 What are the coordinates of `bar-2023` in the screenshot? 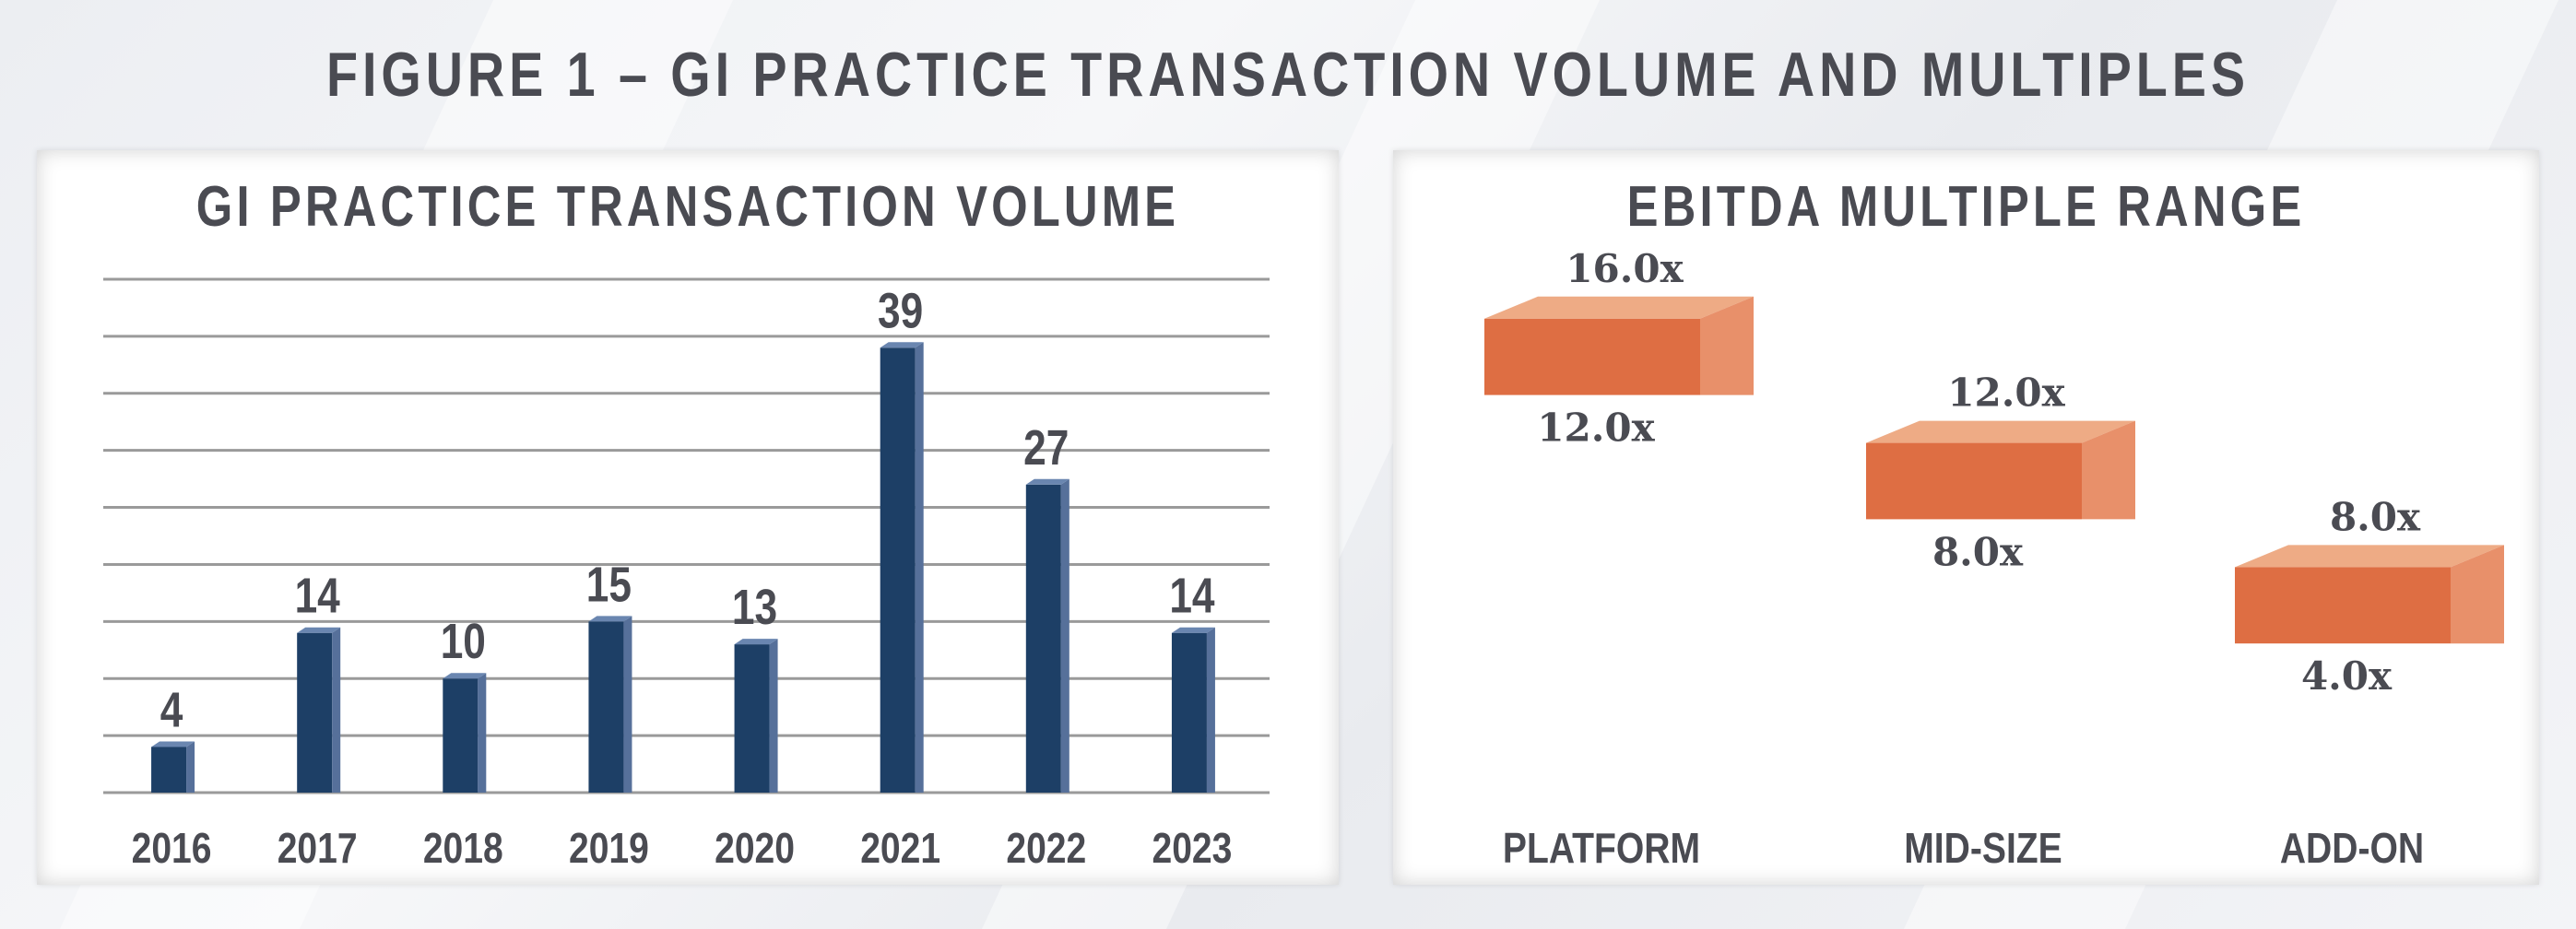 It's located at (1189, 712).